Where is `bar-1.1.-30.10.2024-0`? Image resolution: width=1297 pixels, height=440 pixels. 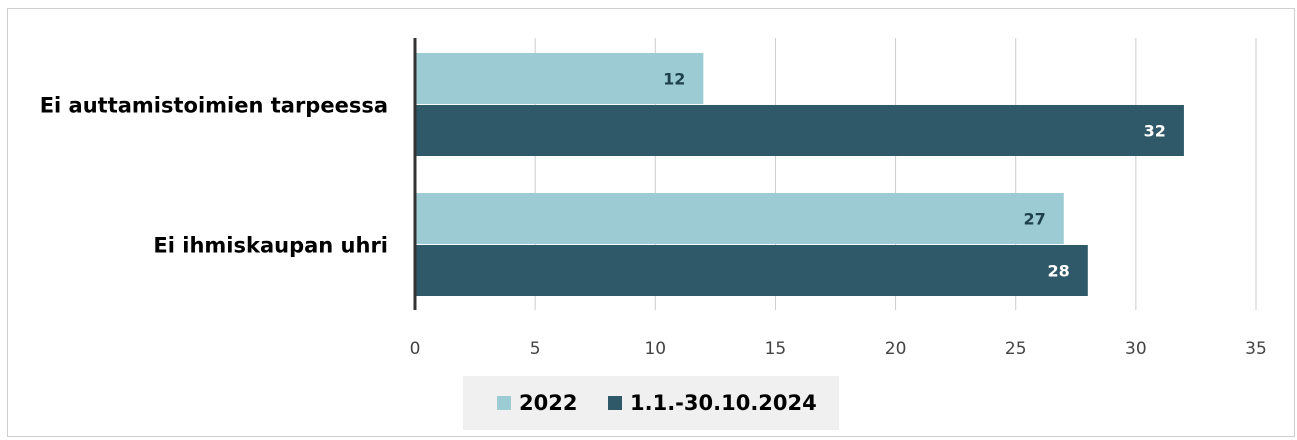
bar-1.1.-30.10.2024-0 is located at coordinates (799, 130).